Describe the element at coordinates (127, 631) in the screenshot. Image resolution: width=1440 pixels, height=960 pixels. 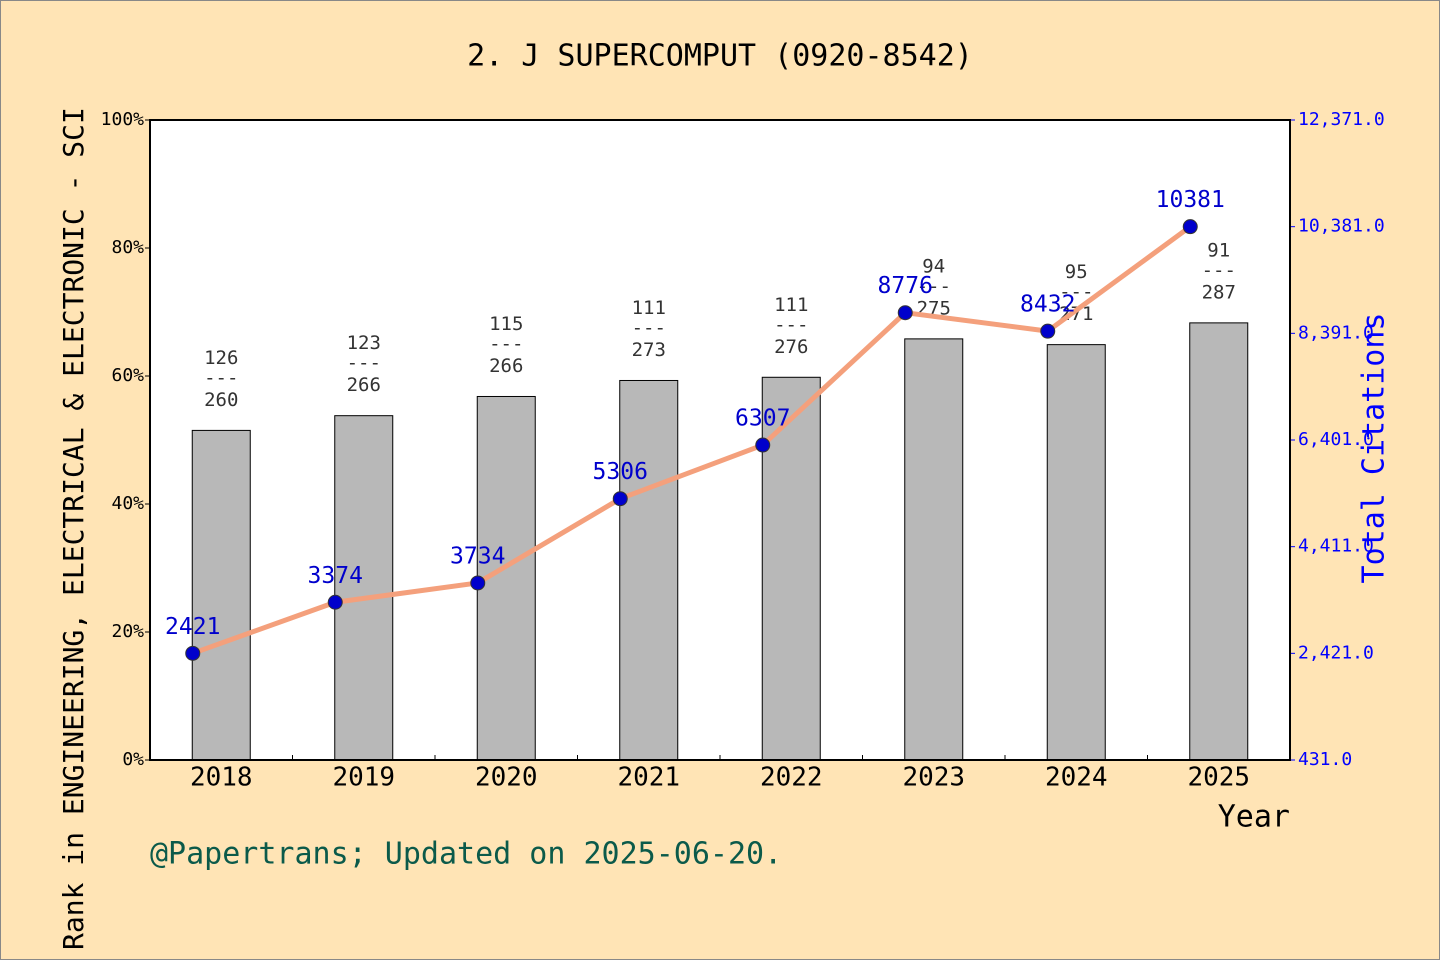
I see `y-tick-label: 20%` at that location.